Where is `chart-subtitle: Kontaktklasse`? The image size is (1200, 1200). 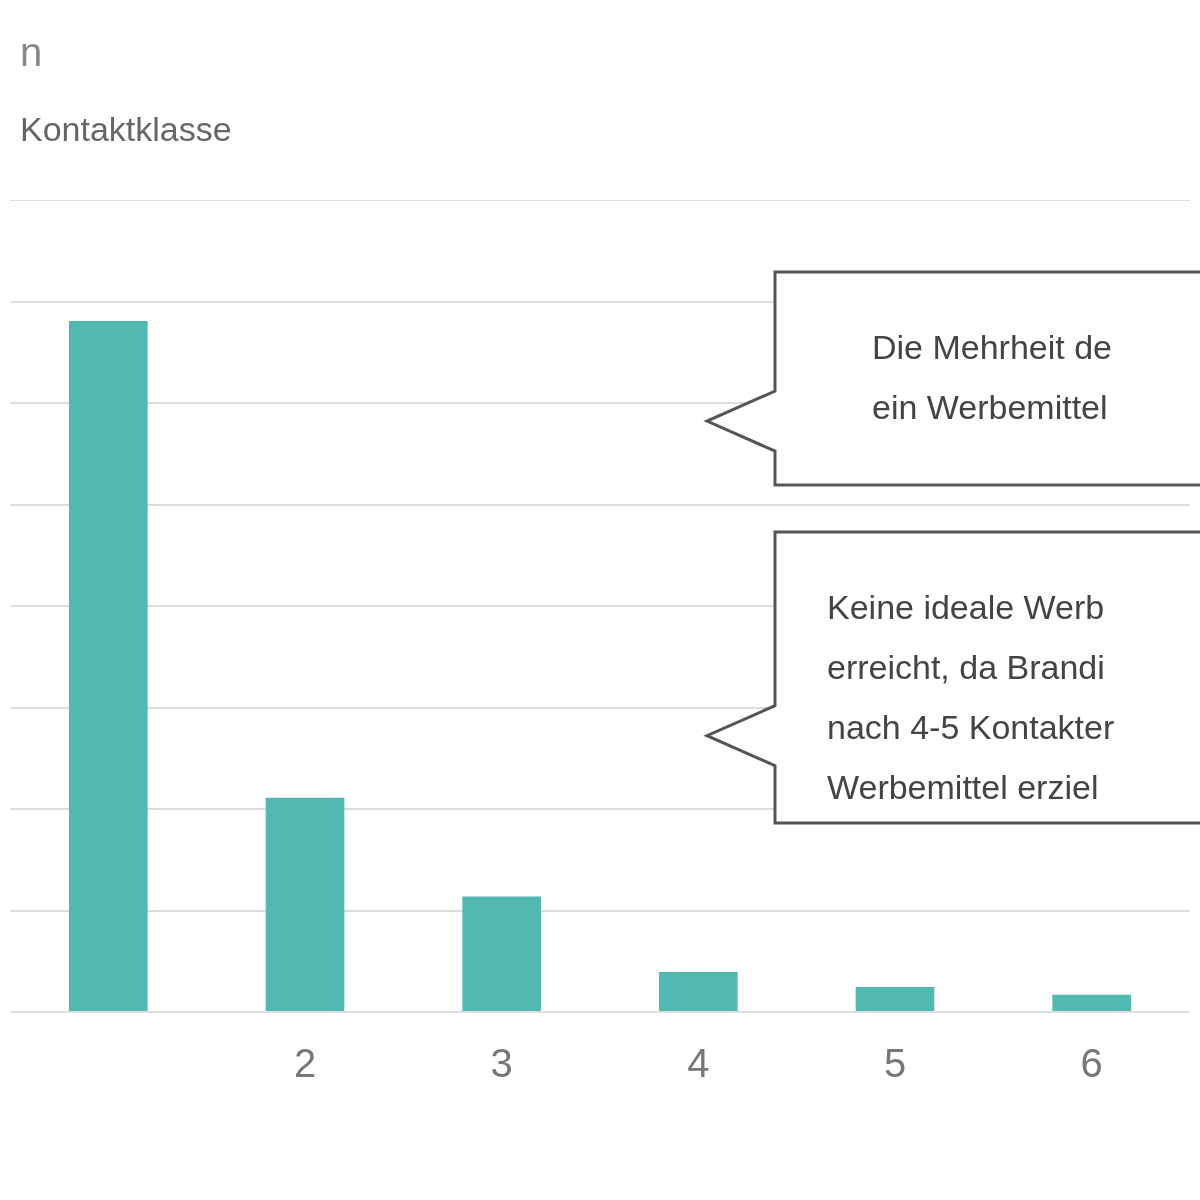
chart-subtitle: Kontaktklasse is located at coordinates (126, 129).